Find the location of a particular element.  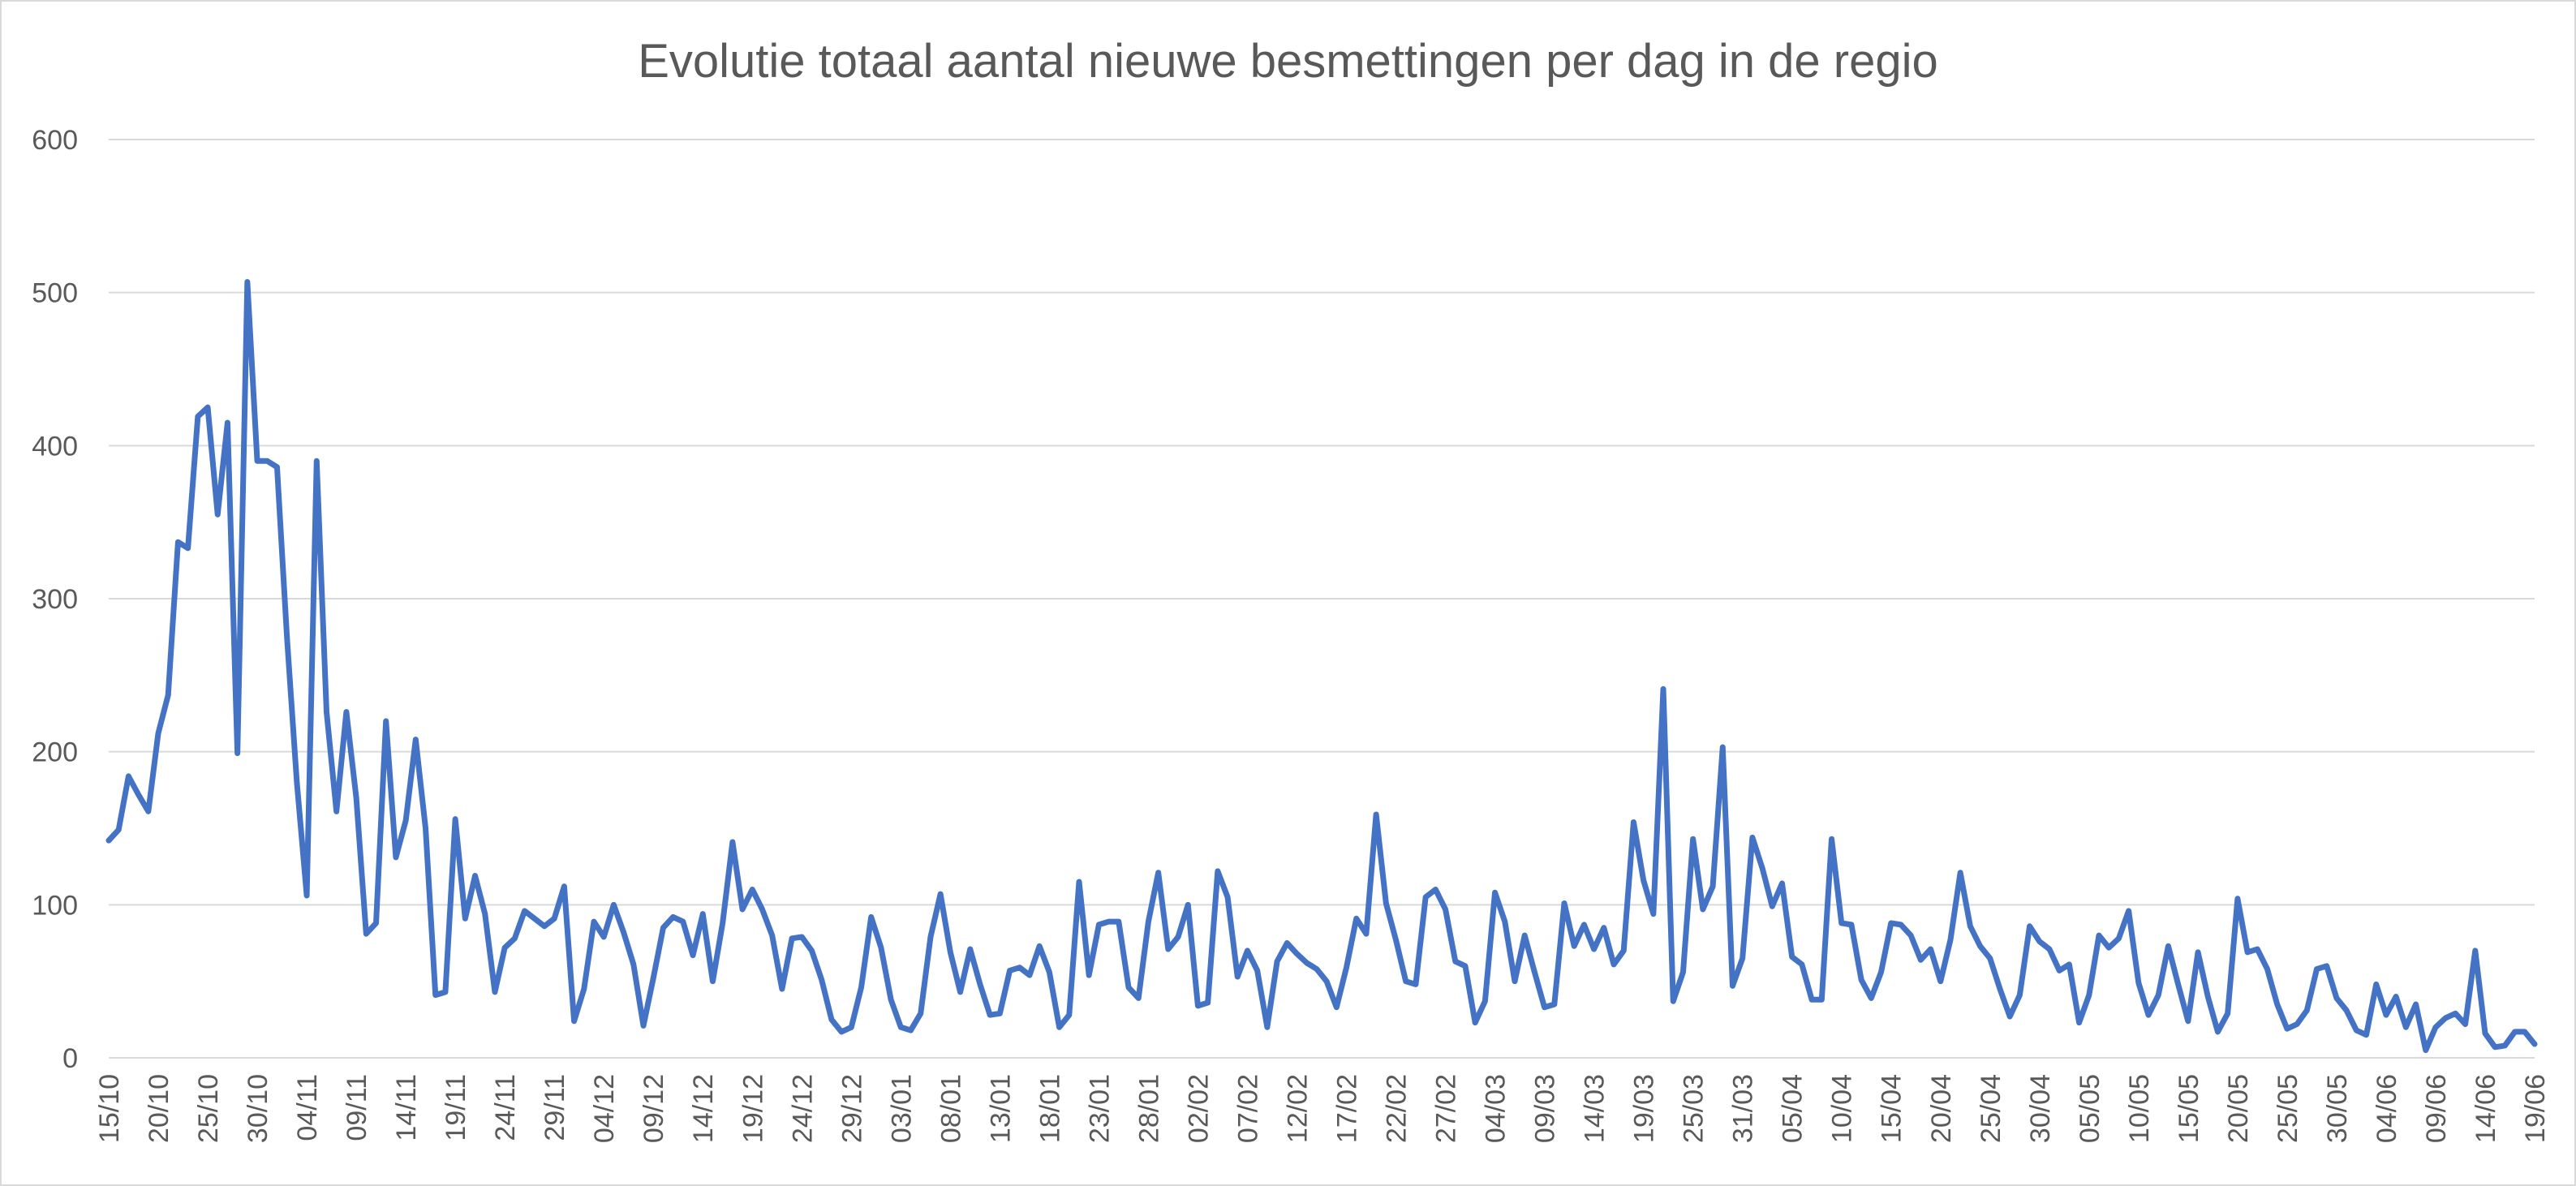

x-tick-label: 13/01 is located at coordinates (1000, 1108).